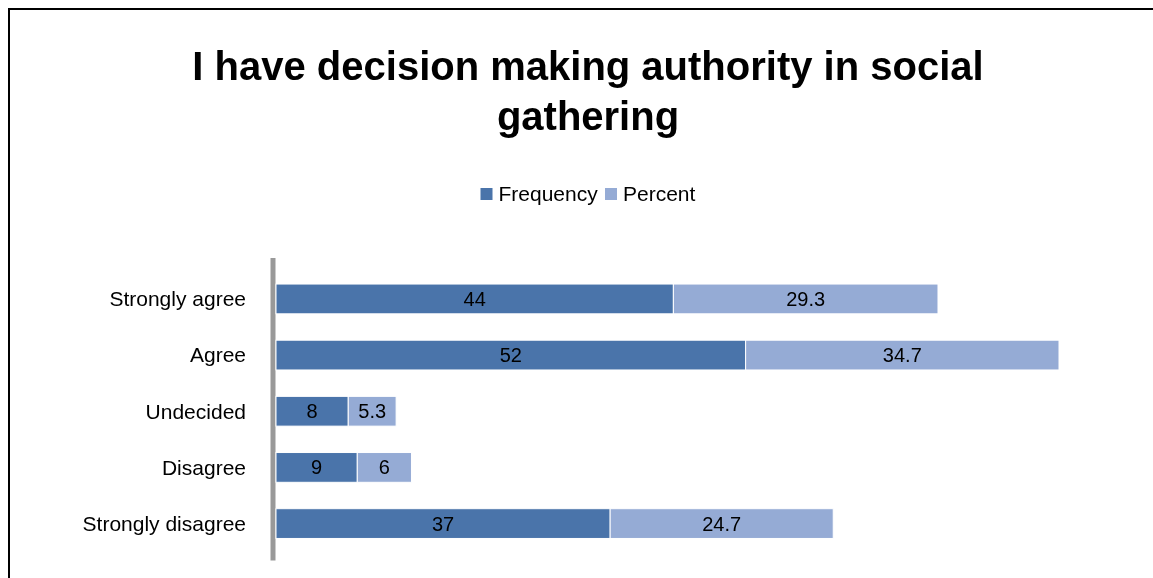  Describe the element at coordinates (217, 355) in the screenshot. I see `y-tick-label: Agree` at that location.